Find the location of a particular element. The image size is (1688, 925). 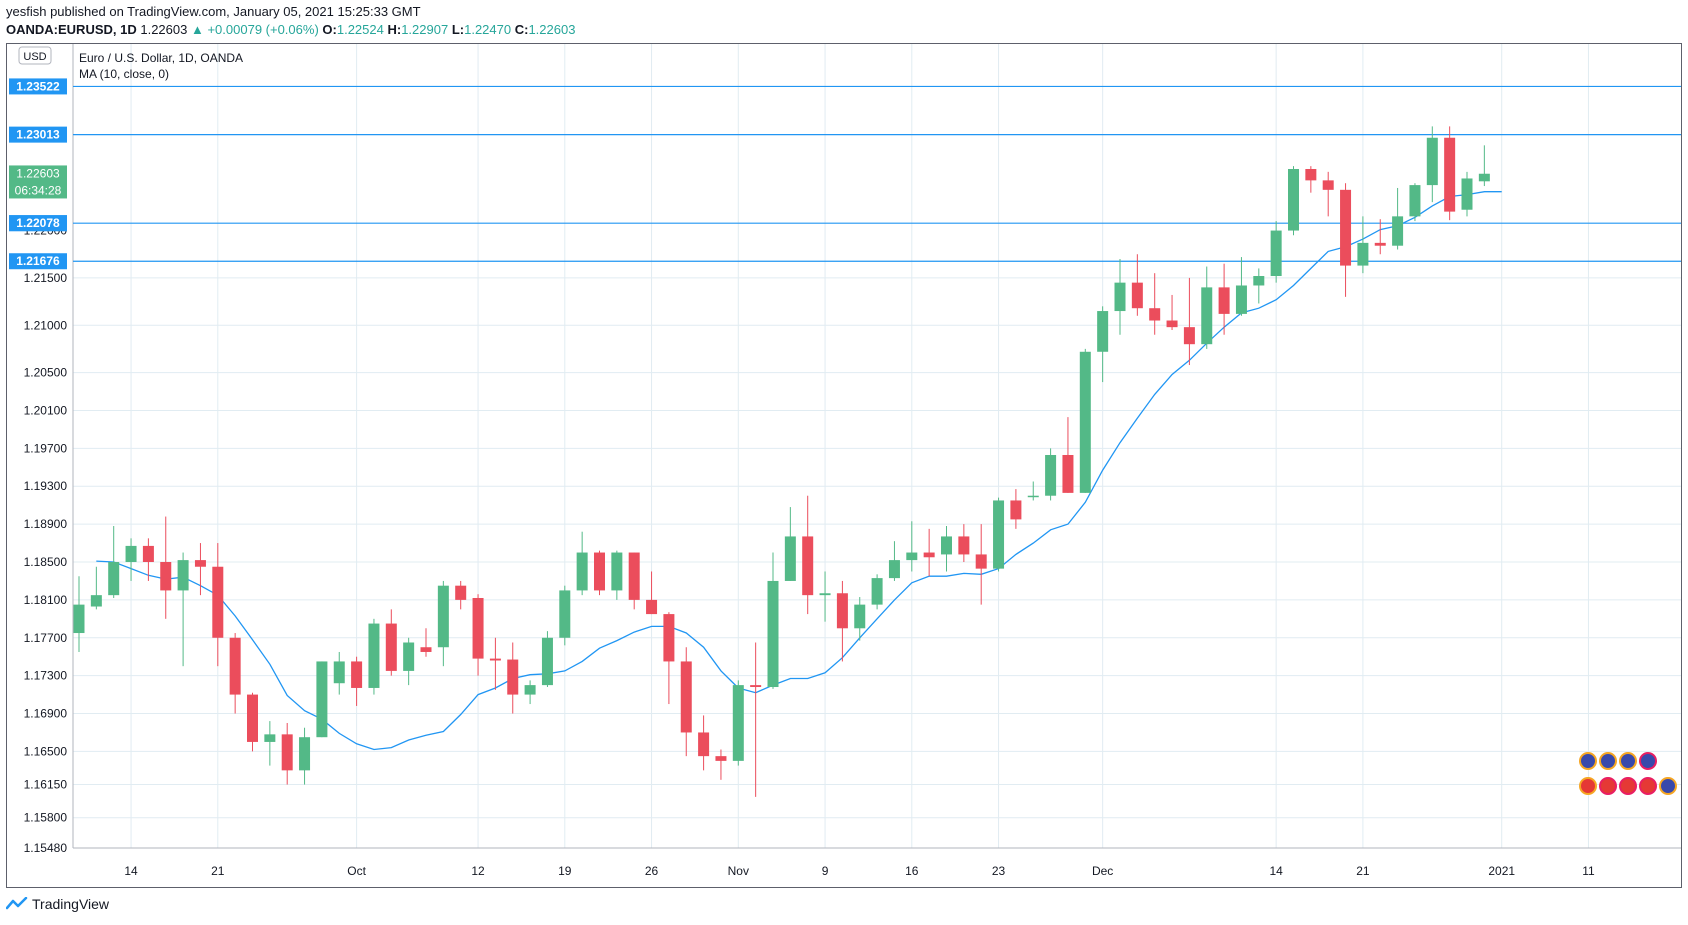

level-label: 1.23013 is located at coordinates (38, 135).